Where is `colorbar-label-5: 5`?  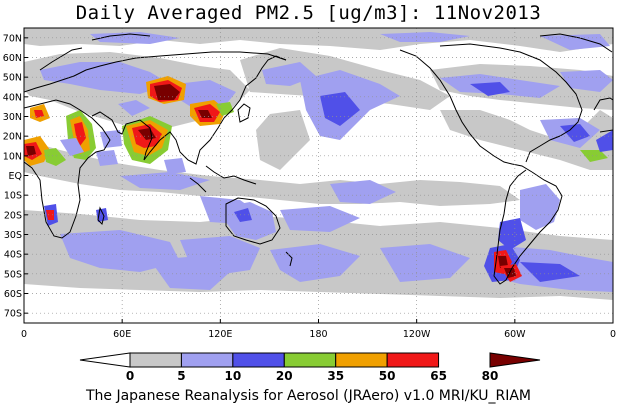
colorbar-label-5: 5 is located at coordinates (181, 376).